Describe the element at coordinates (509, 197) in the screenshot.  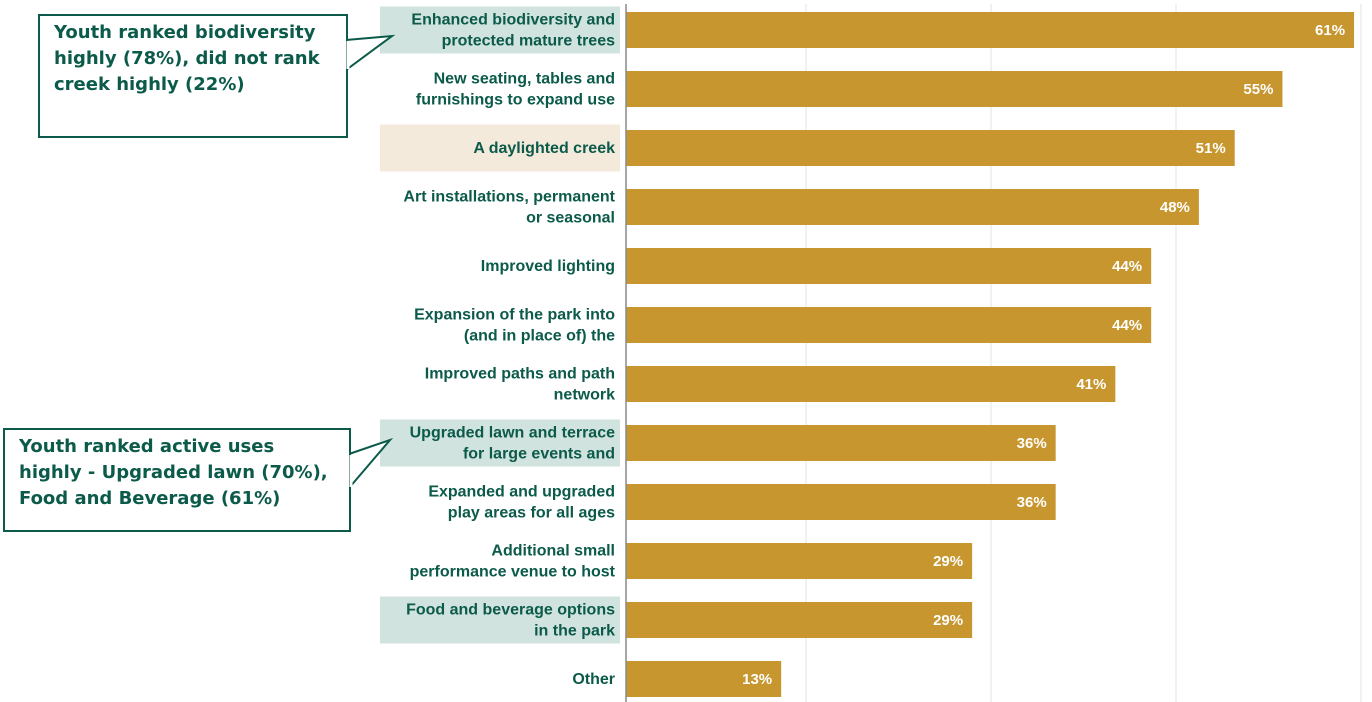
I see `category-label: Art installations, permanent` at that location.